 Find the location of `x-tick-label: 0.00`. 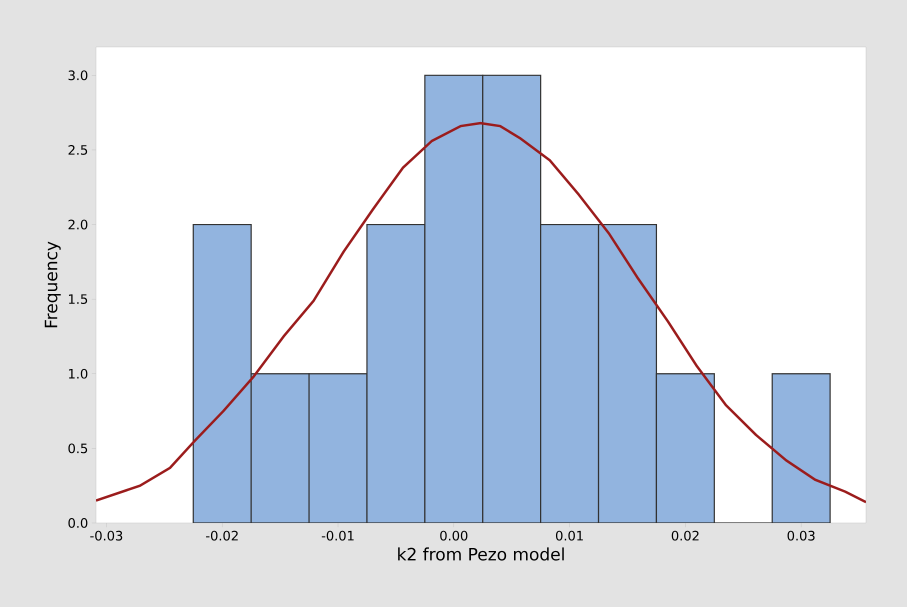

x-tick-label: 0.00 is located at coordinates (454, 535).